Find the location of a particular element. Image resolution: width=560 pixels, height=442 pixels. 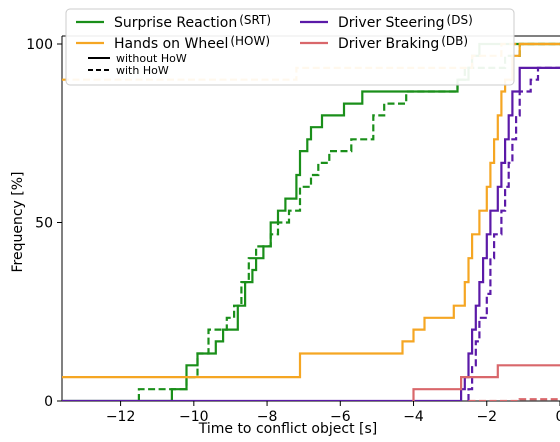

x-tick-label: −4 is located at coordinates (413, 417).